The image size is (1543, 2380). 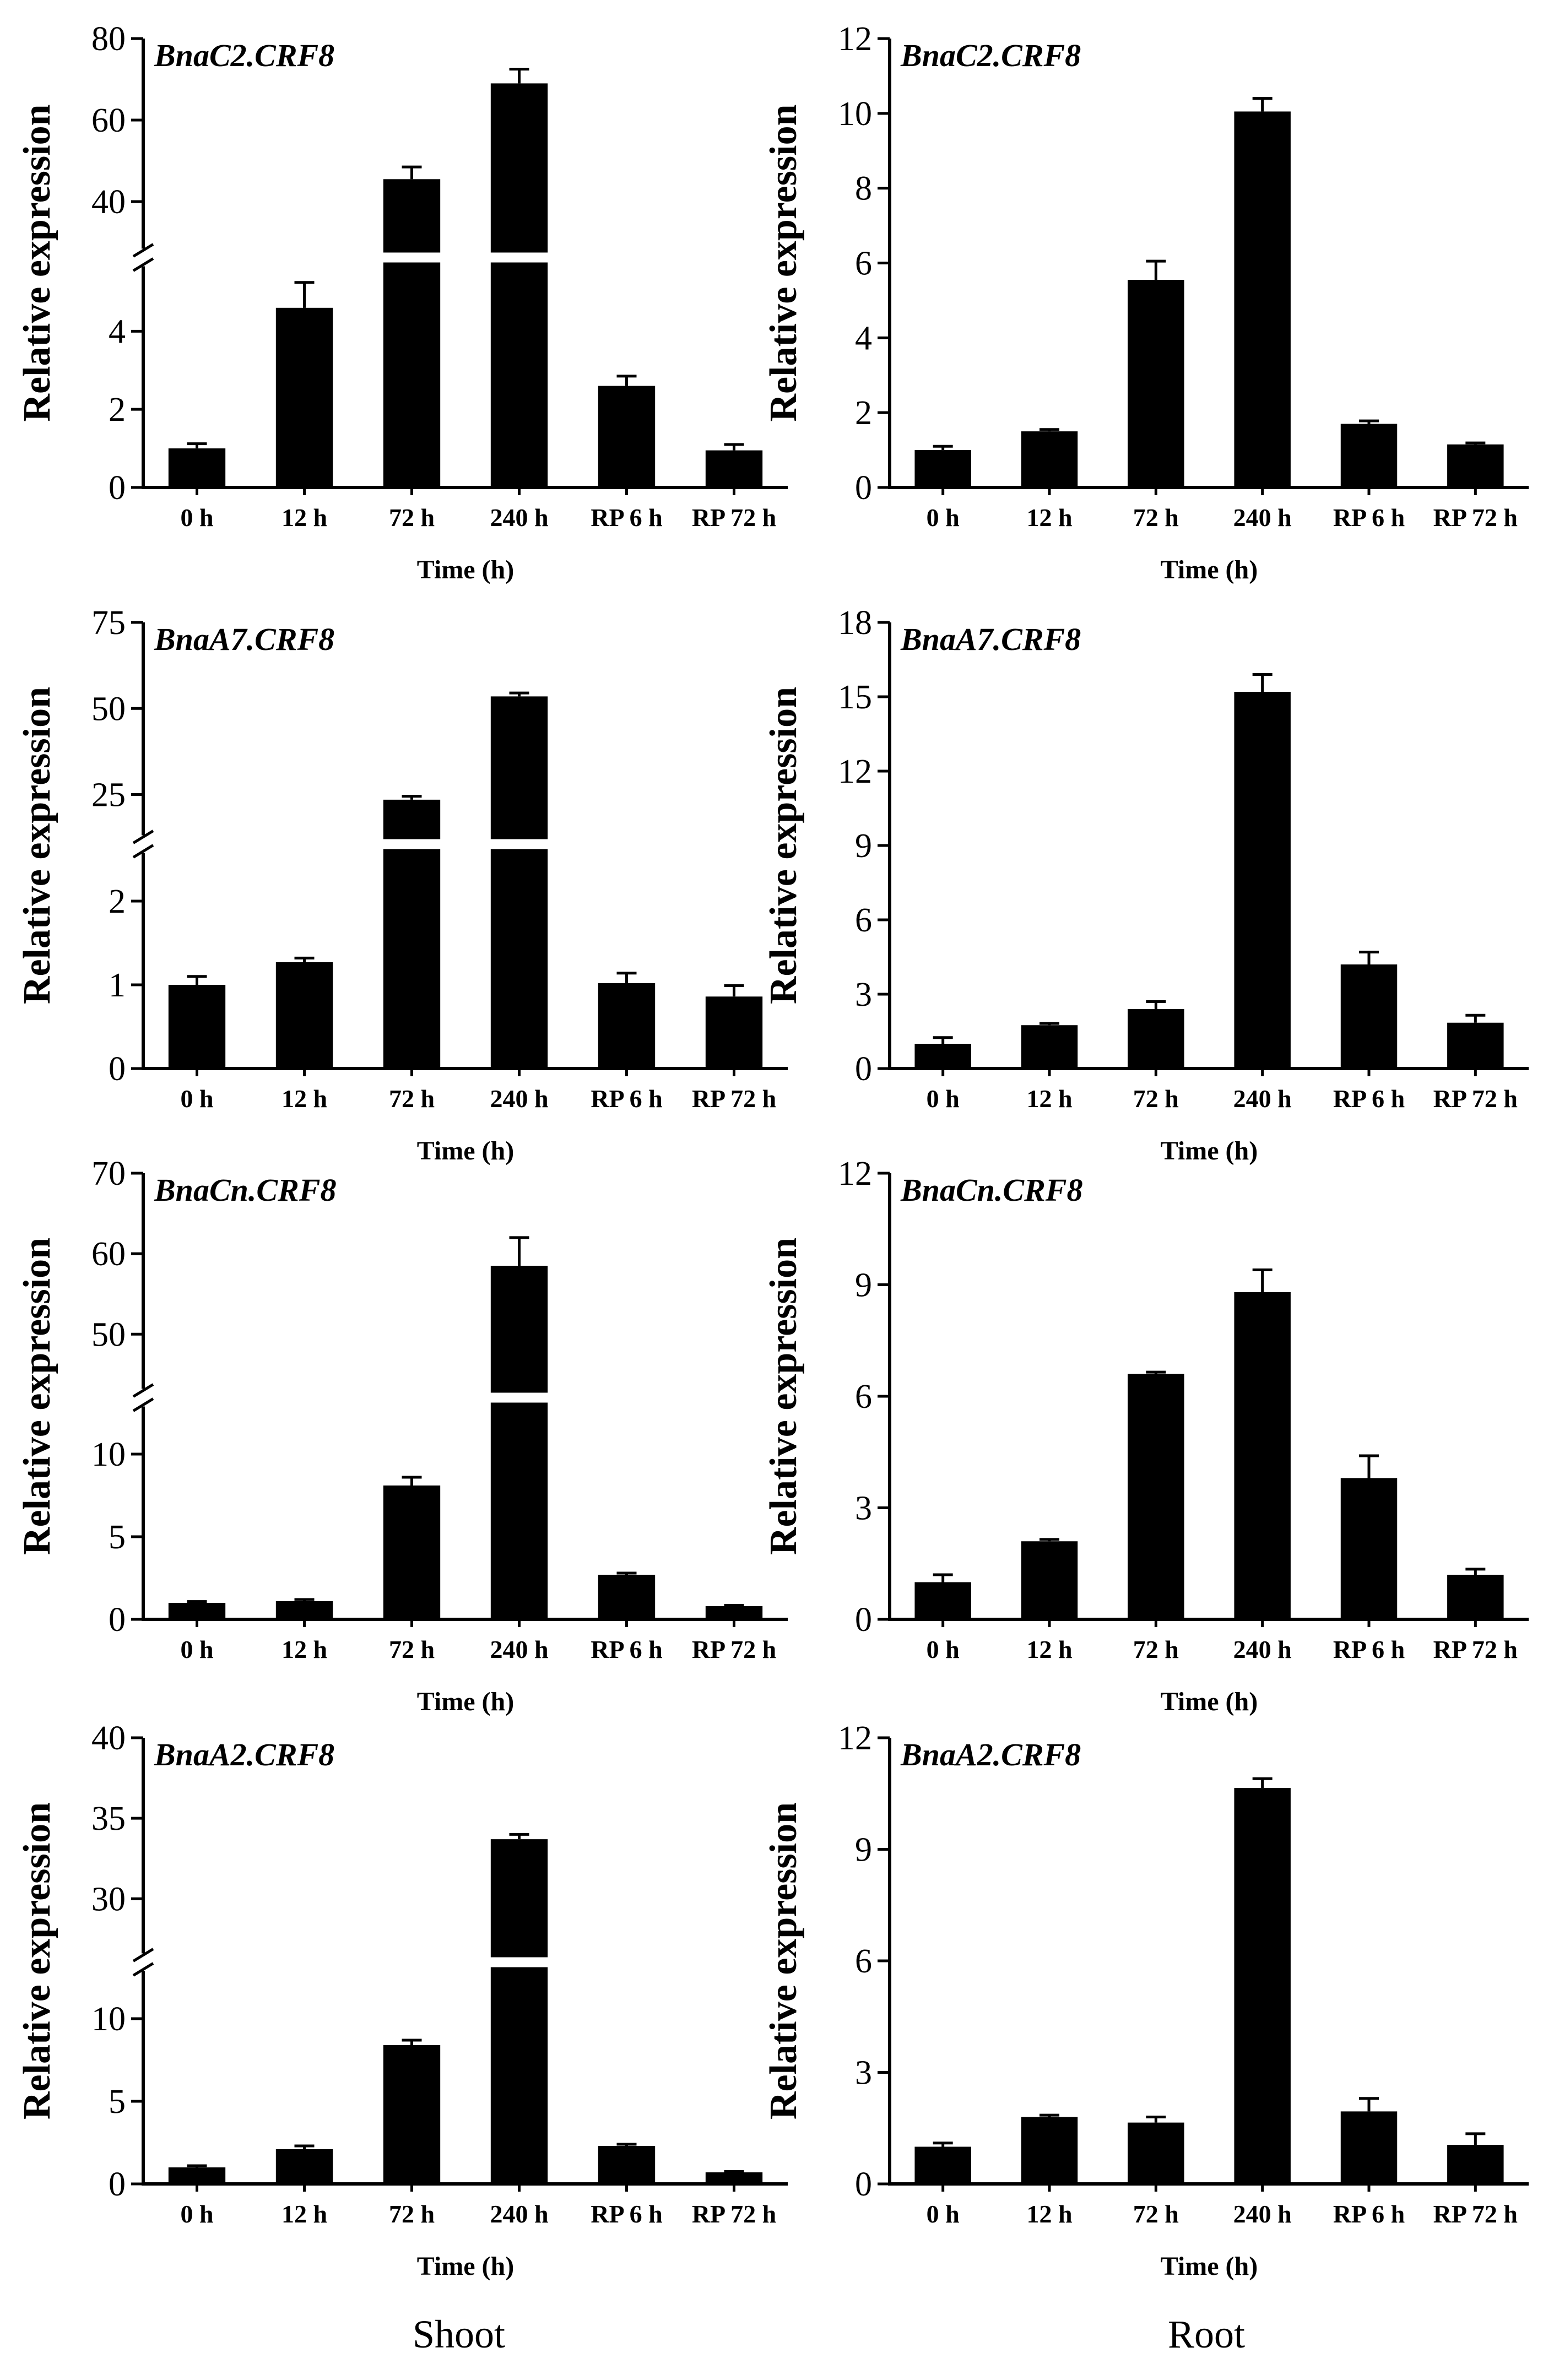 I want to click on y-tick-label: 2, so click(x=118, y=410).